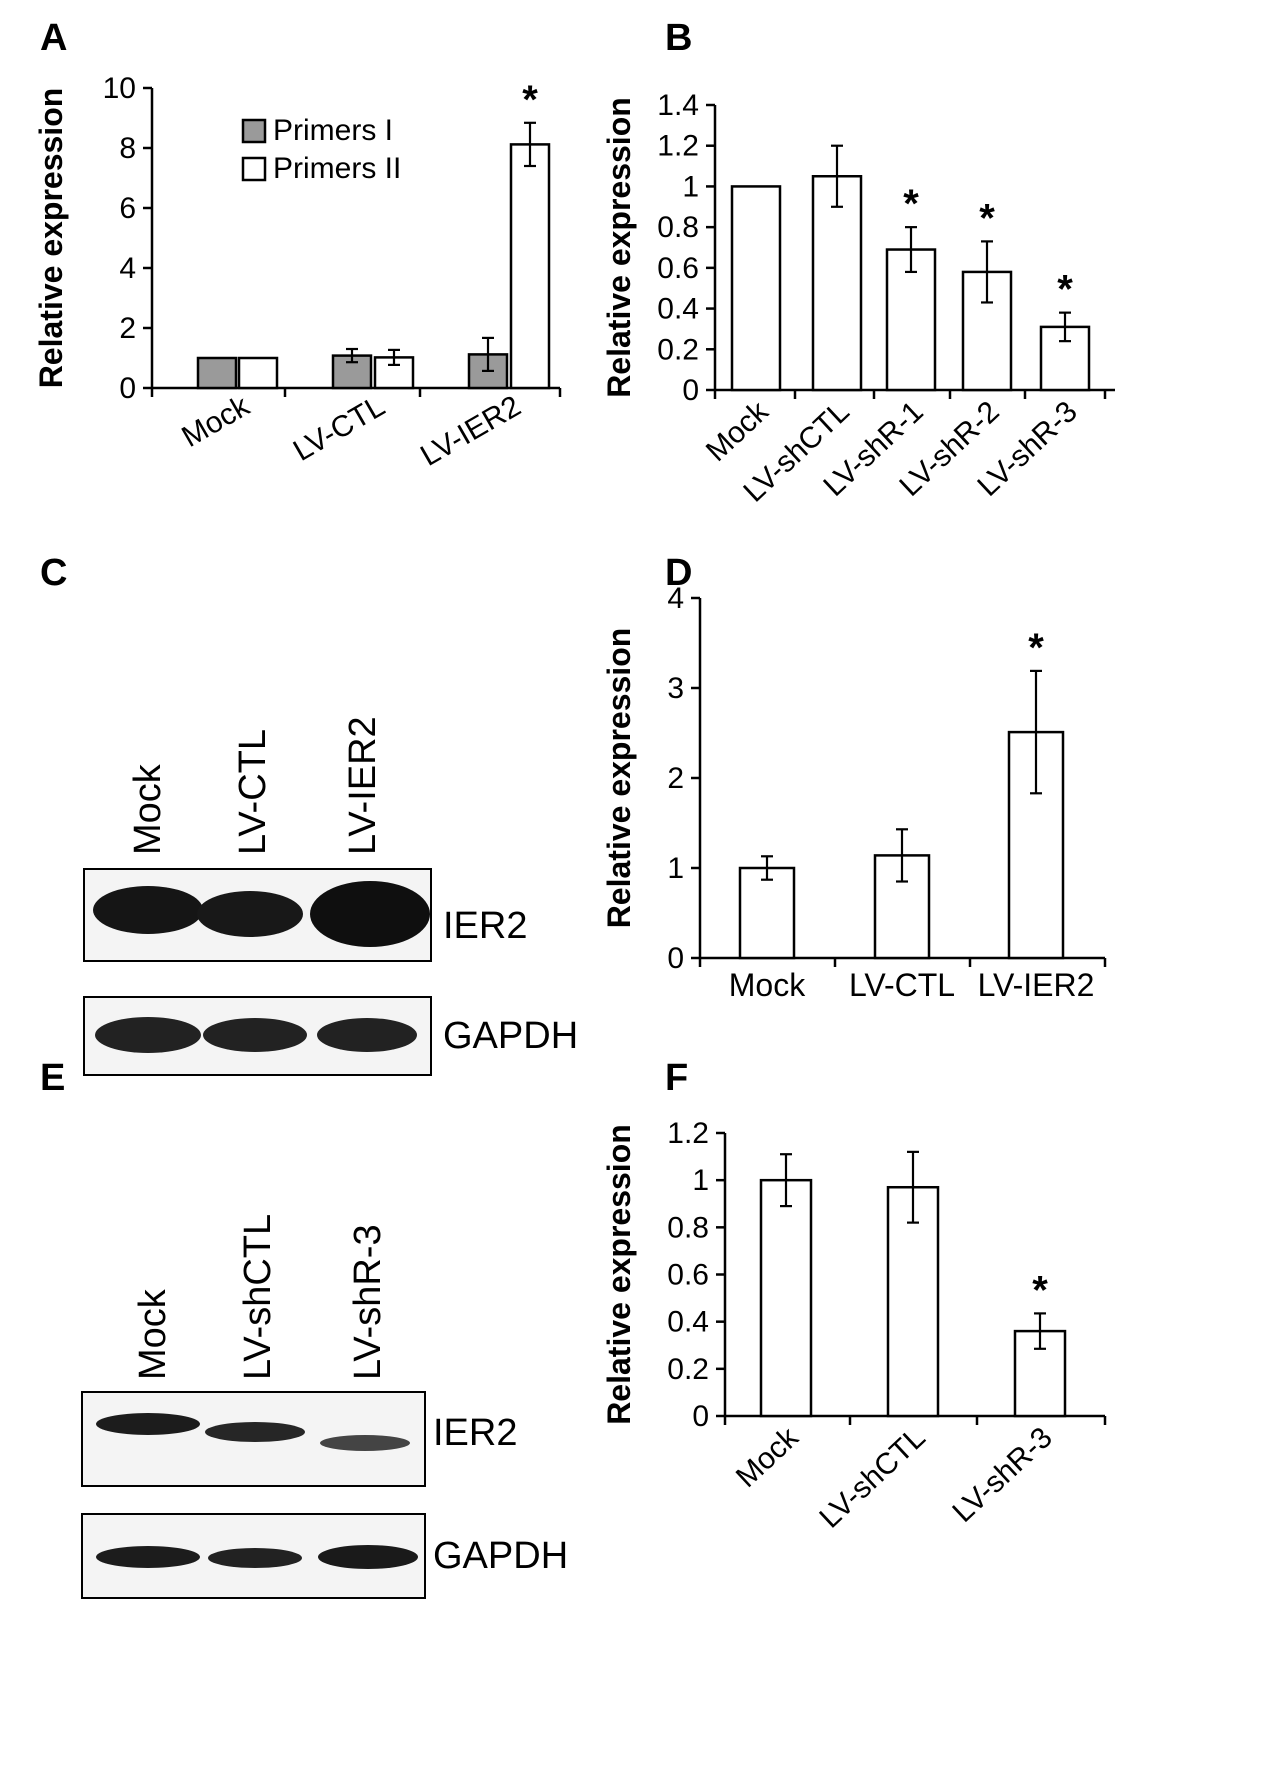 The height and width of the screenshot is (1767, 1277). What do you see at coordinates (700, 1180) in the screenshot?
I see `chart-f-y-tick-label: 1` at bounding box center [700, 1180].